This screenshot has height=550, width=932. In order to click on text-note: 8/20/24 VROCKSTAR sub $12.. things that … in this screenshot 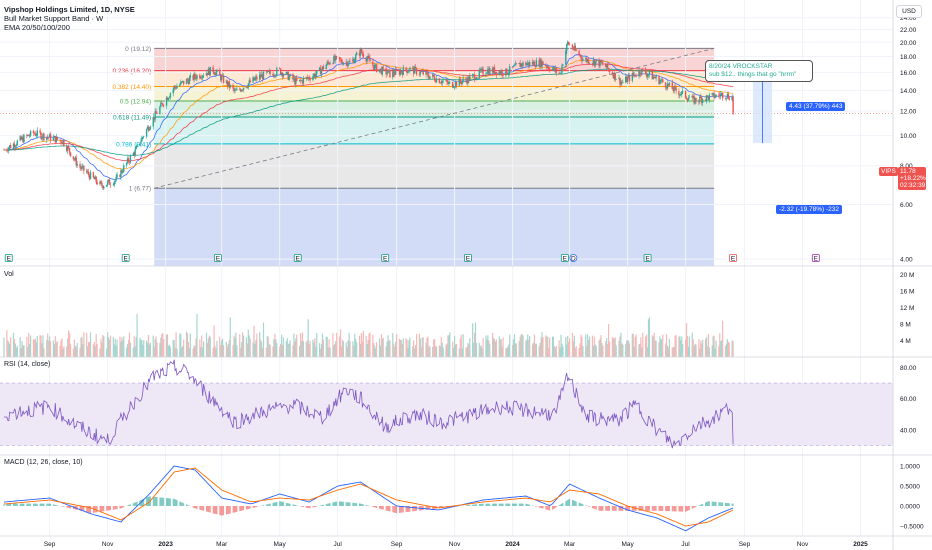, I will do `click(759, 71)`.